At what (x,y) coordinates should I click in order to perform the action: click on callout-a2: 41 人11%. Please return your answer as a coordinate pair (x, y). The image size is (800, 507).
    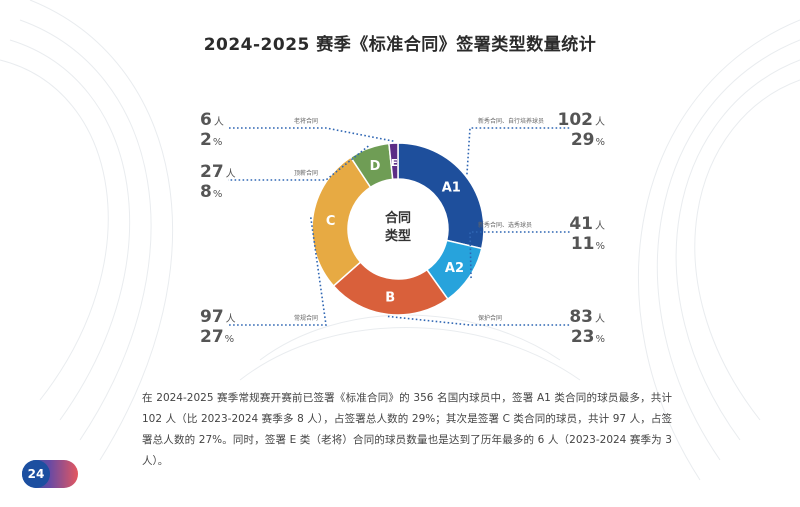
    Looking at the image, I should click on (587, 234).